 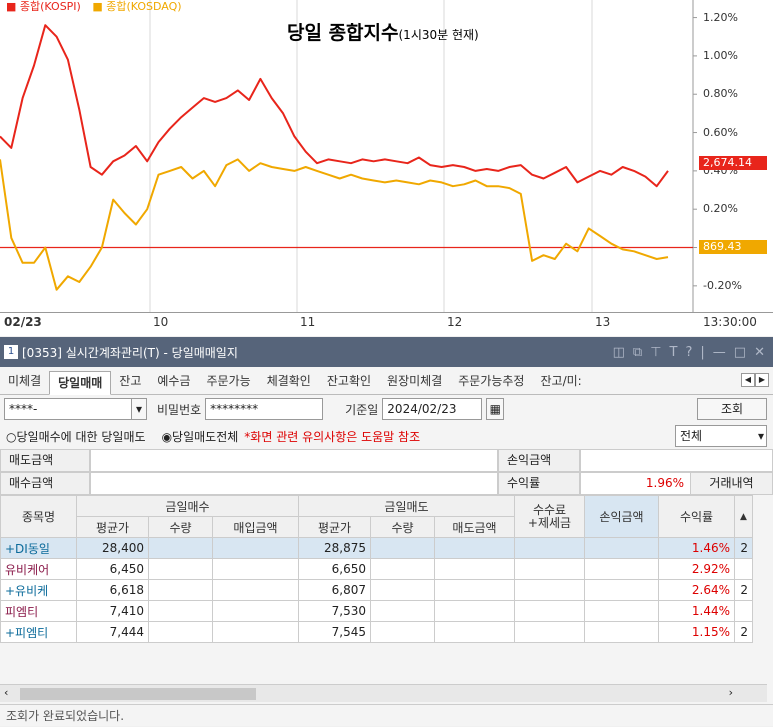 What do you see at coordinates (386, 715) in the screenshot?
I see `status-bar: 조회가 완료되었습니다.` at bounding box center [386, 715].